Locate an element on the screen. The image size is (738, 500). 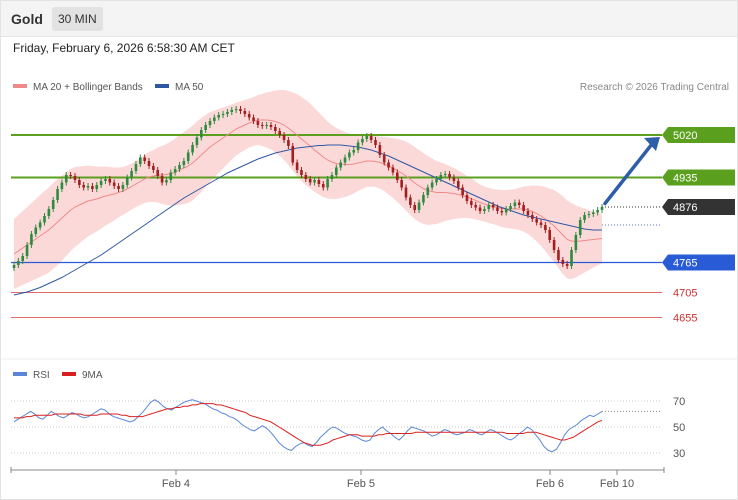
timeframe-button: 30 MIN is located at coordinates (77, 19).